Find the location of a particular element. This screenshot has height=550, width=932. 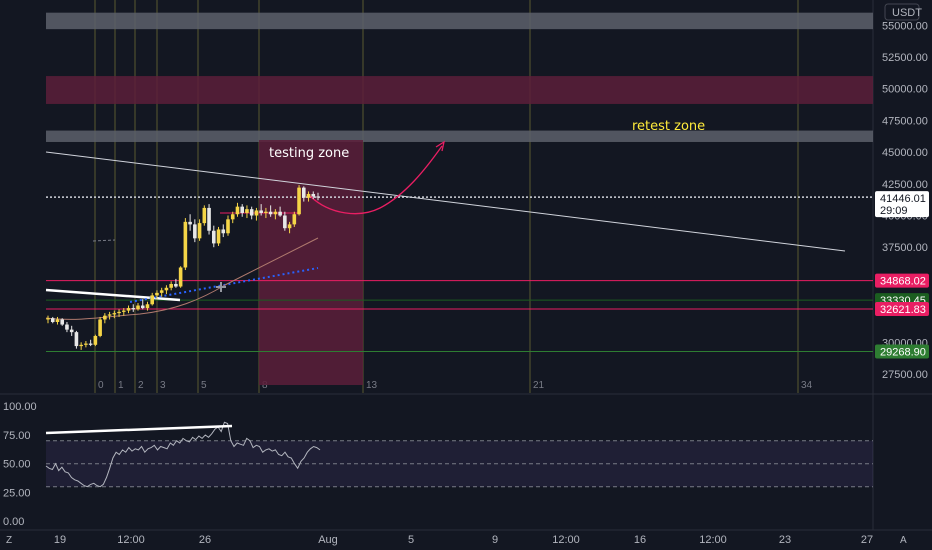

timezone-icon: Z is located at coordinates (9, 540).